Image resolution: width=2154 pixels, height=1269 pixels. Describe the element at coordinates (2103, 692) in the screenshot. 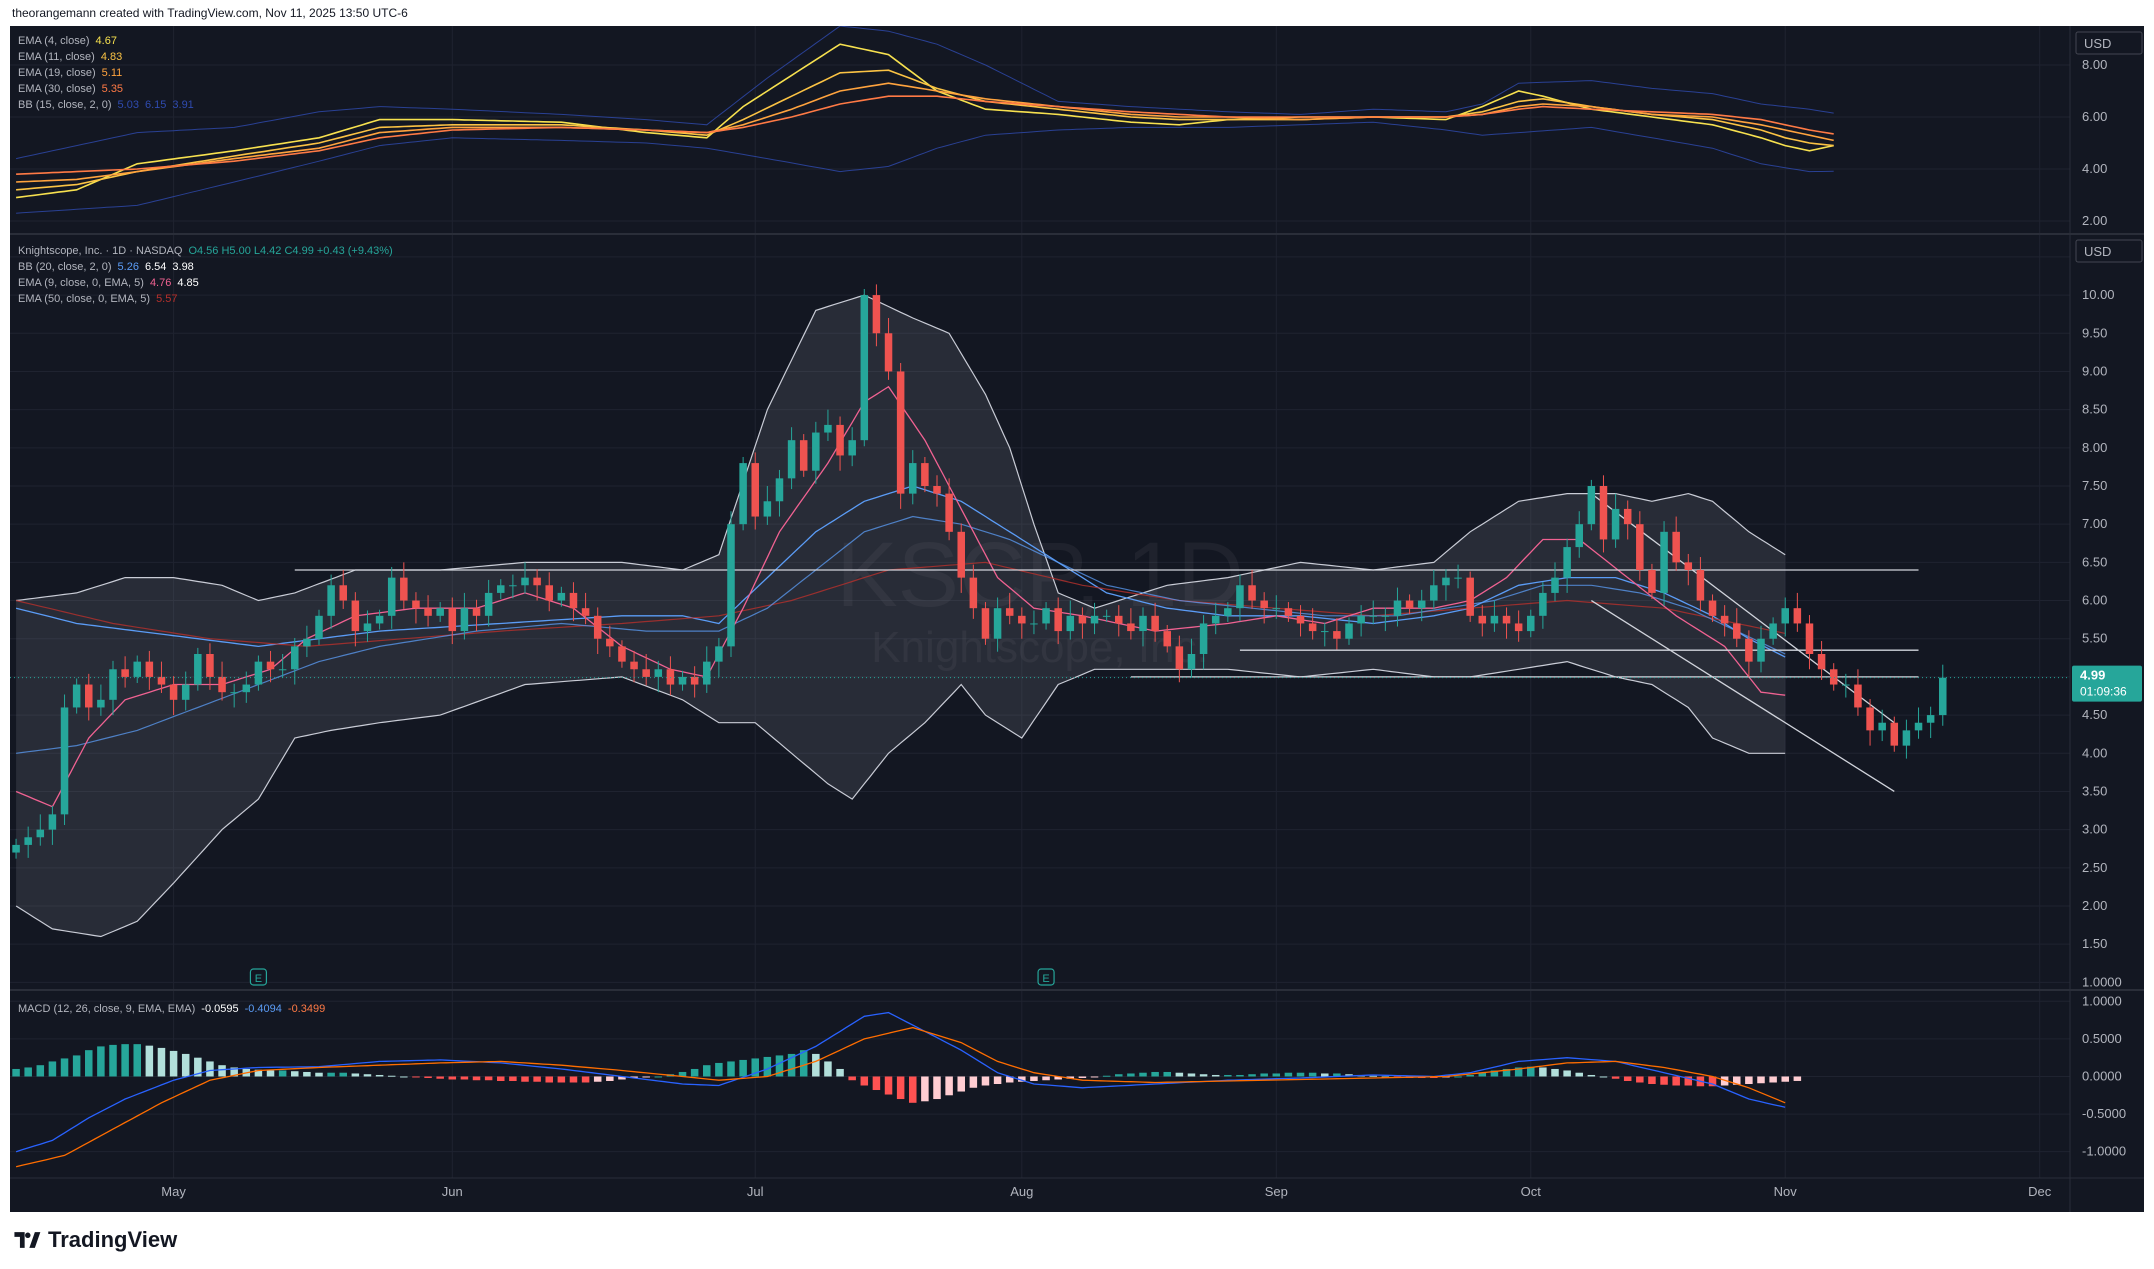

I see `bar-countdown: 01:09:36` at that location.